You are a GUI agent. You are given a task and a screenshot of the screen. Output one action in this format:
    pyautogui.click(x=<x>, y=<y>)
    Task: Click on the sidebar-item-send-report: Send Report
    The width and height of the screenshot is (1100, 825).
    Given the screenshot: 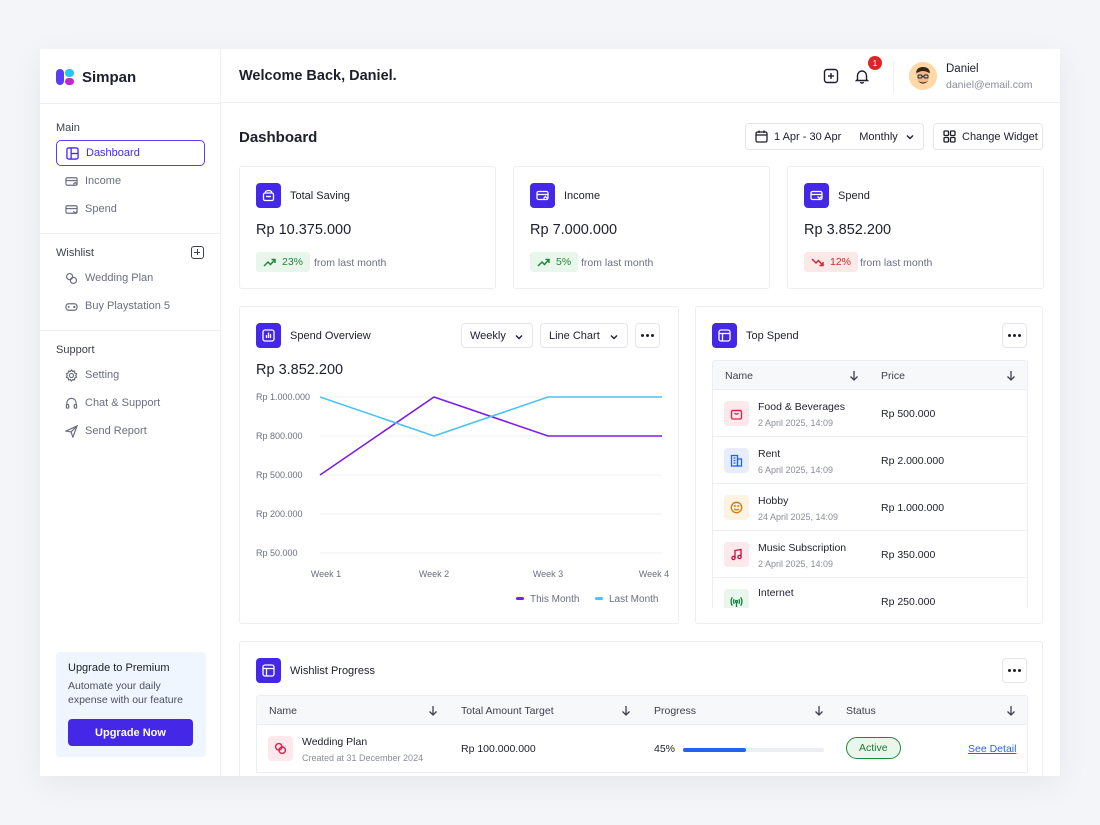 What is the action you would take?
    pyautogui.click(x=130, y=431)
    